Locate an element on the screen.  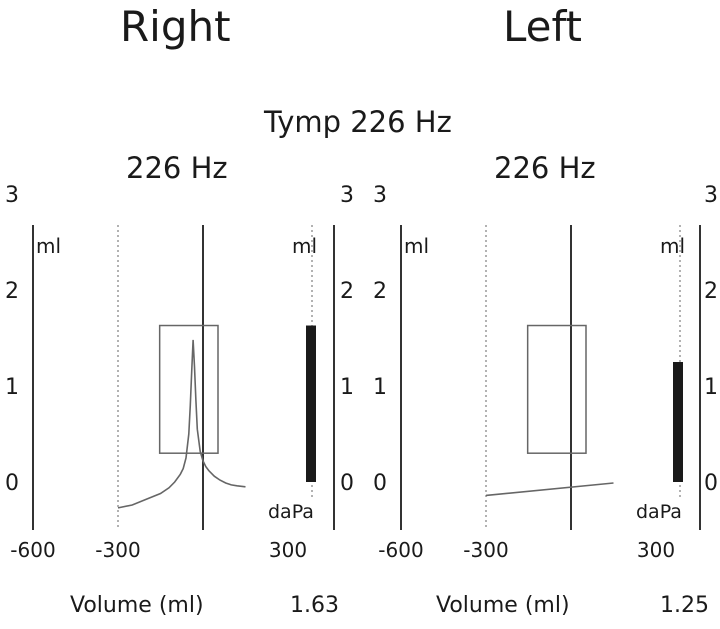
right-volume-tick-label: 3 is located at coordinates (347, 195).